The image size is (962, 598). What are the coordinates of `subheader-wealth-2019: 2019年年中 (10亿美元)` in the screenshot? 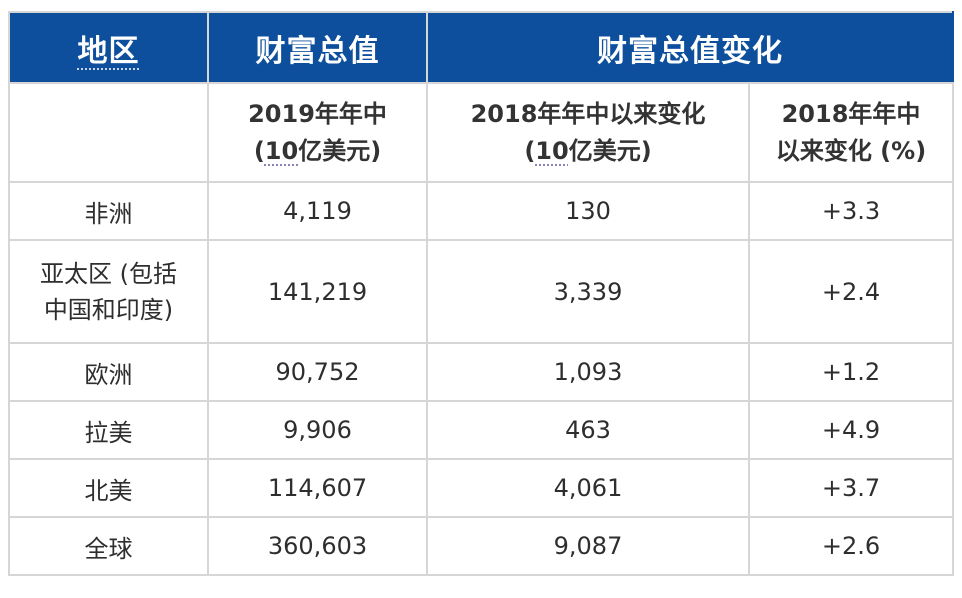 It's located at (317, 132).